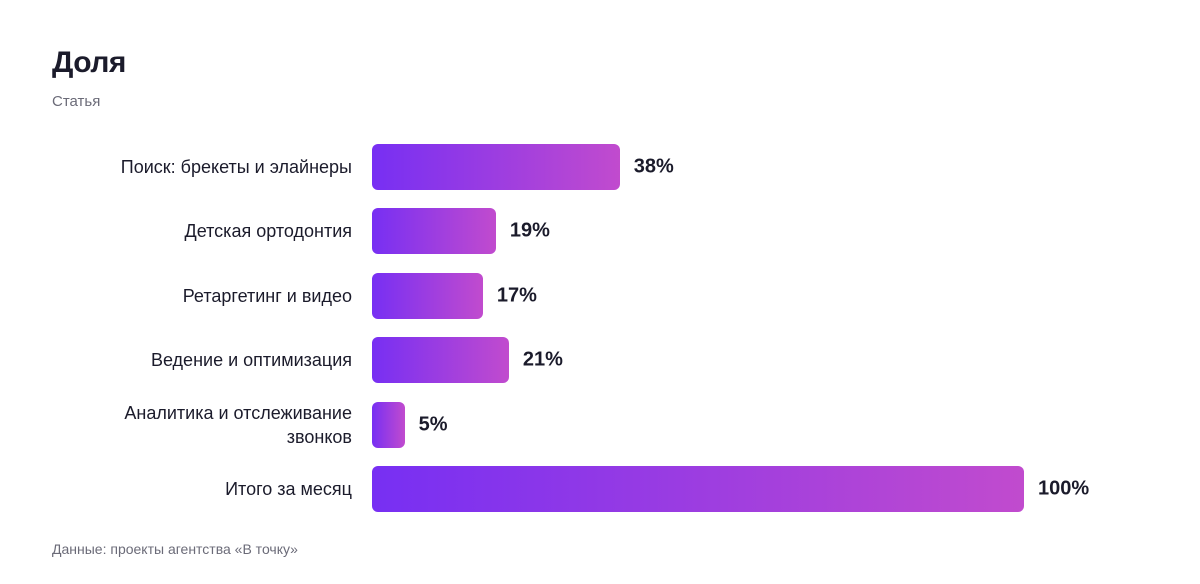 Image resolution: width=1200 pixels, height=584 pixels. I want to click on value-label: 100%, so click(1064, 488).